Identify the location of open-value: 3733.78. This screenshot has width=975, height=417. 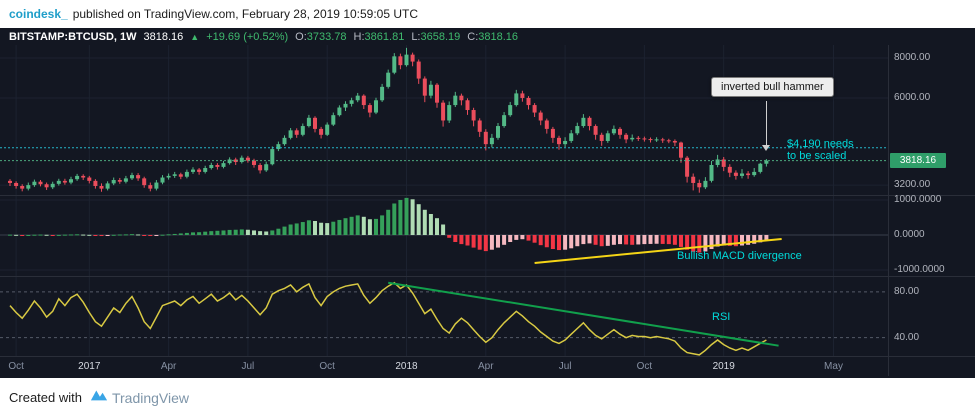
(326, 37).